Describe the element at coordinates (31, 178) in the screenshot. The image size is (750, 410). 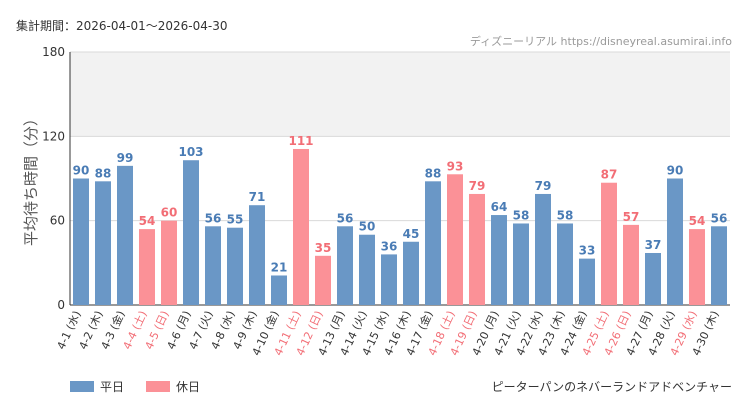
I see `y-axis-title: 平均待ち時間（分）` at that location.